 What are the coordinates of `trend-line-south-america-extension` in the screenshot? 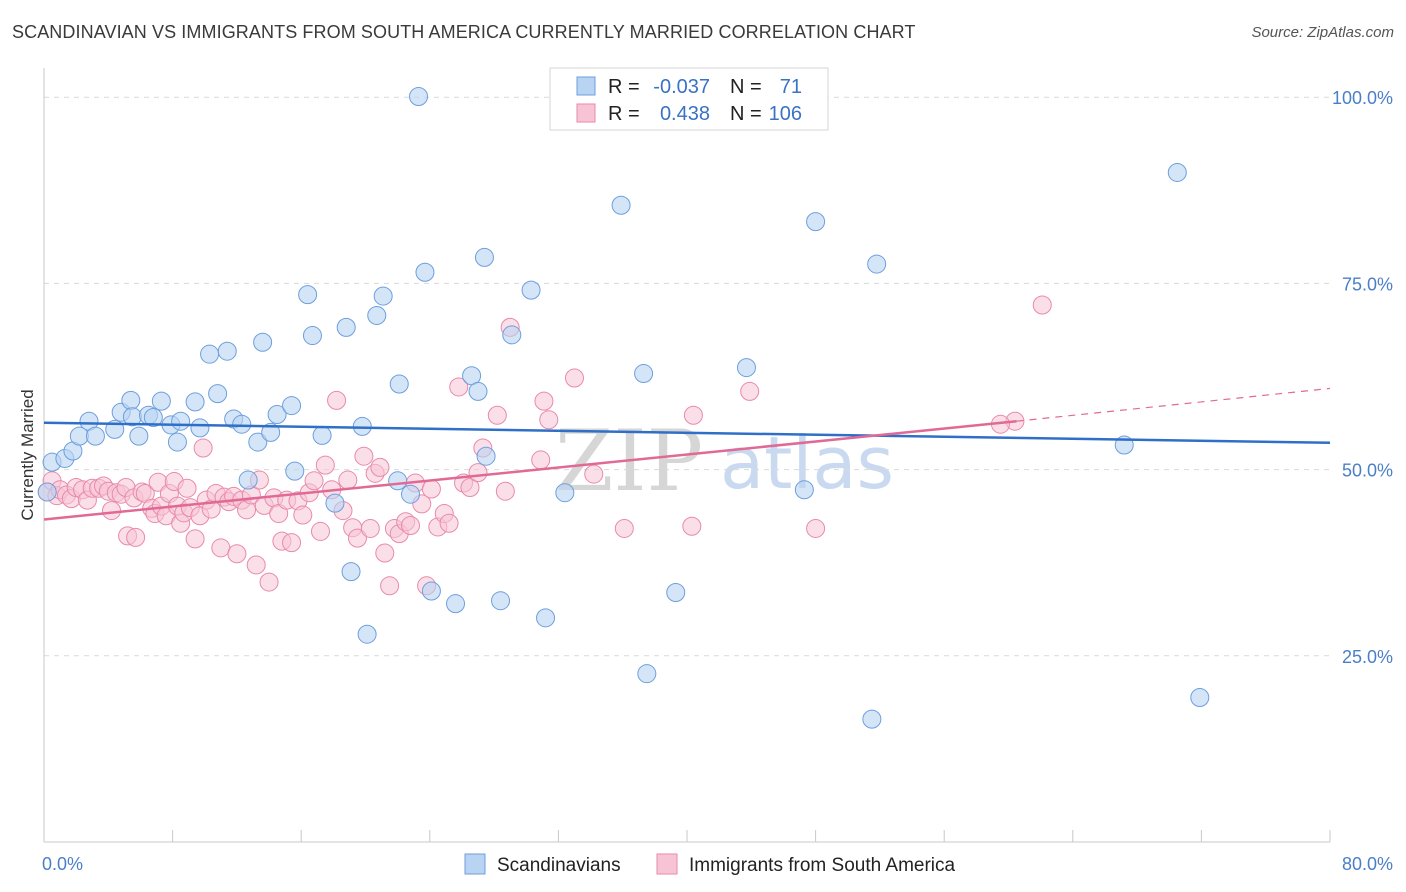 It's located at (1173, 404).